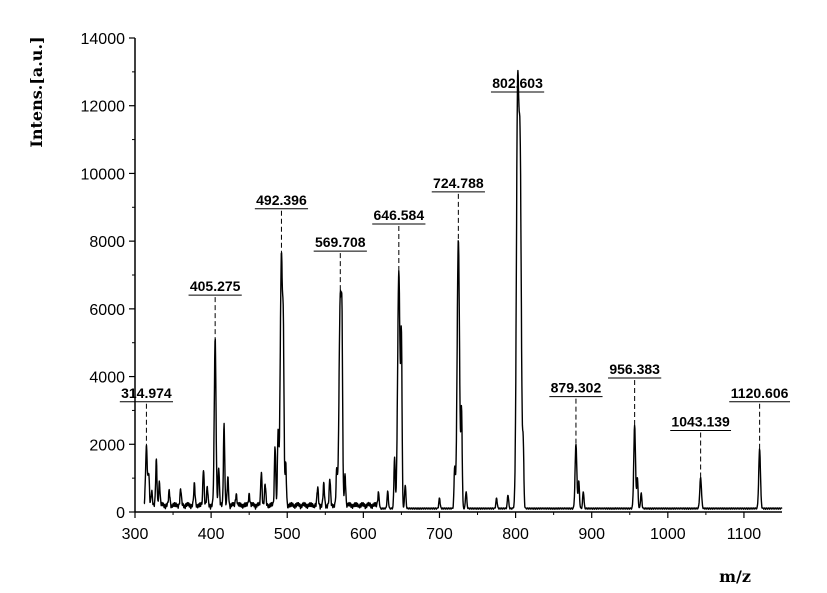 This screenshot has height=593, width=827. What do you see at coordinates (760, 393) in the screenshot?
I see `peak-label: 1120.606` at bounding box center [760, 393].